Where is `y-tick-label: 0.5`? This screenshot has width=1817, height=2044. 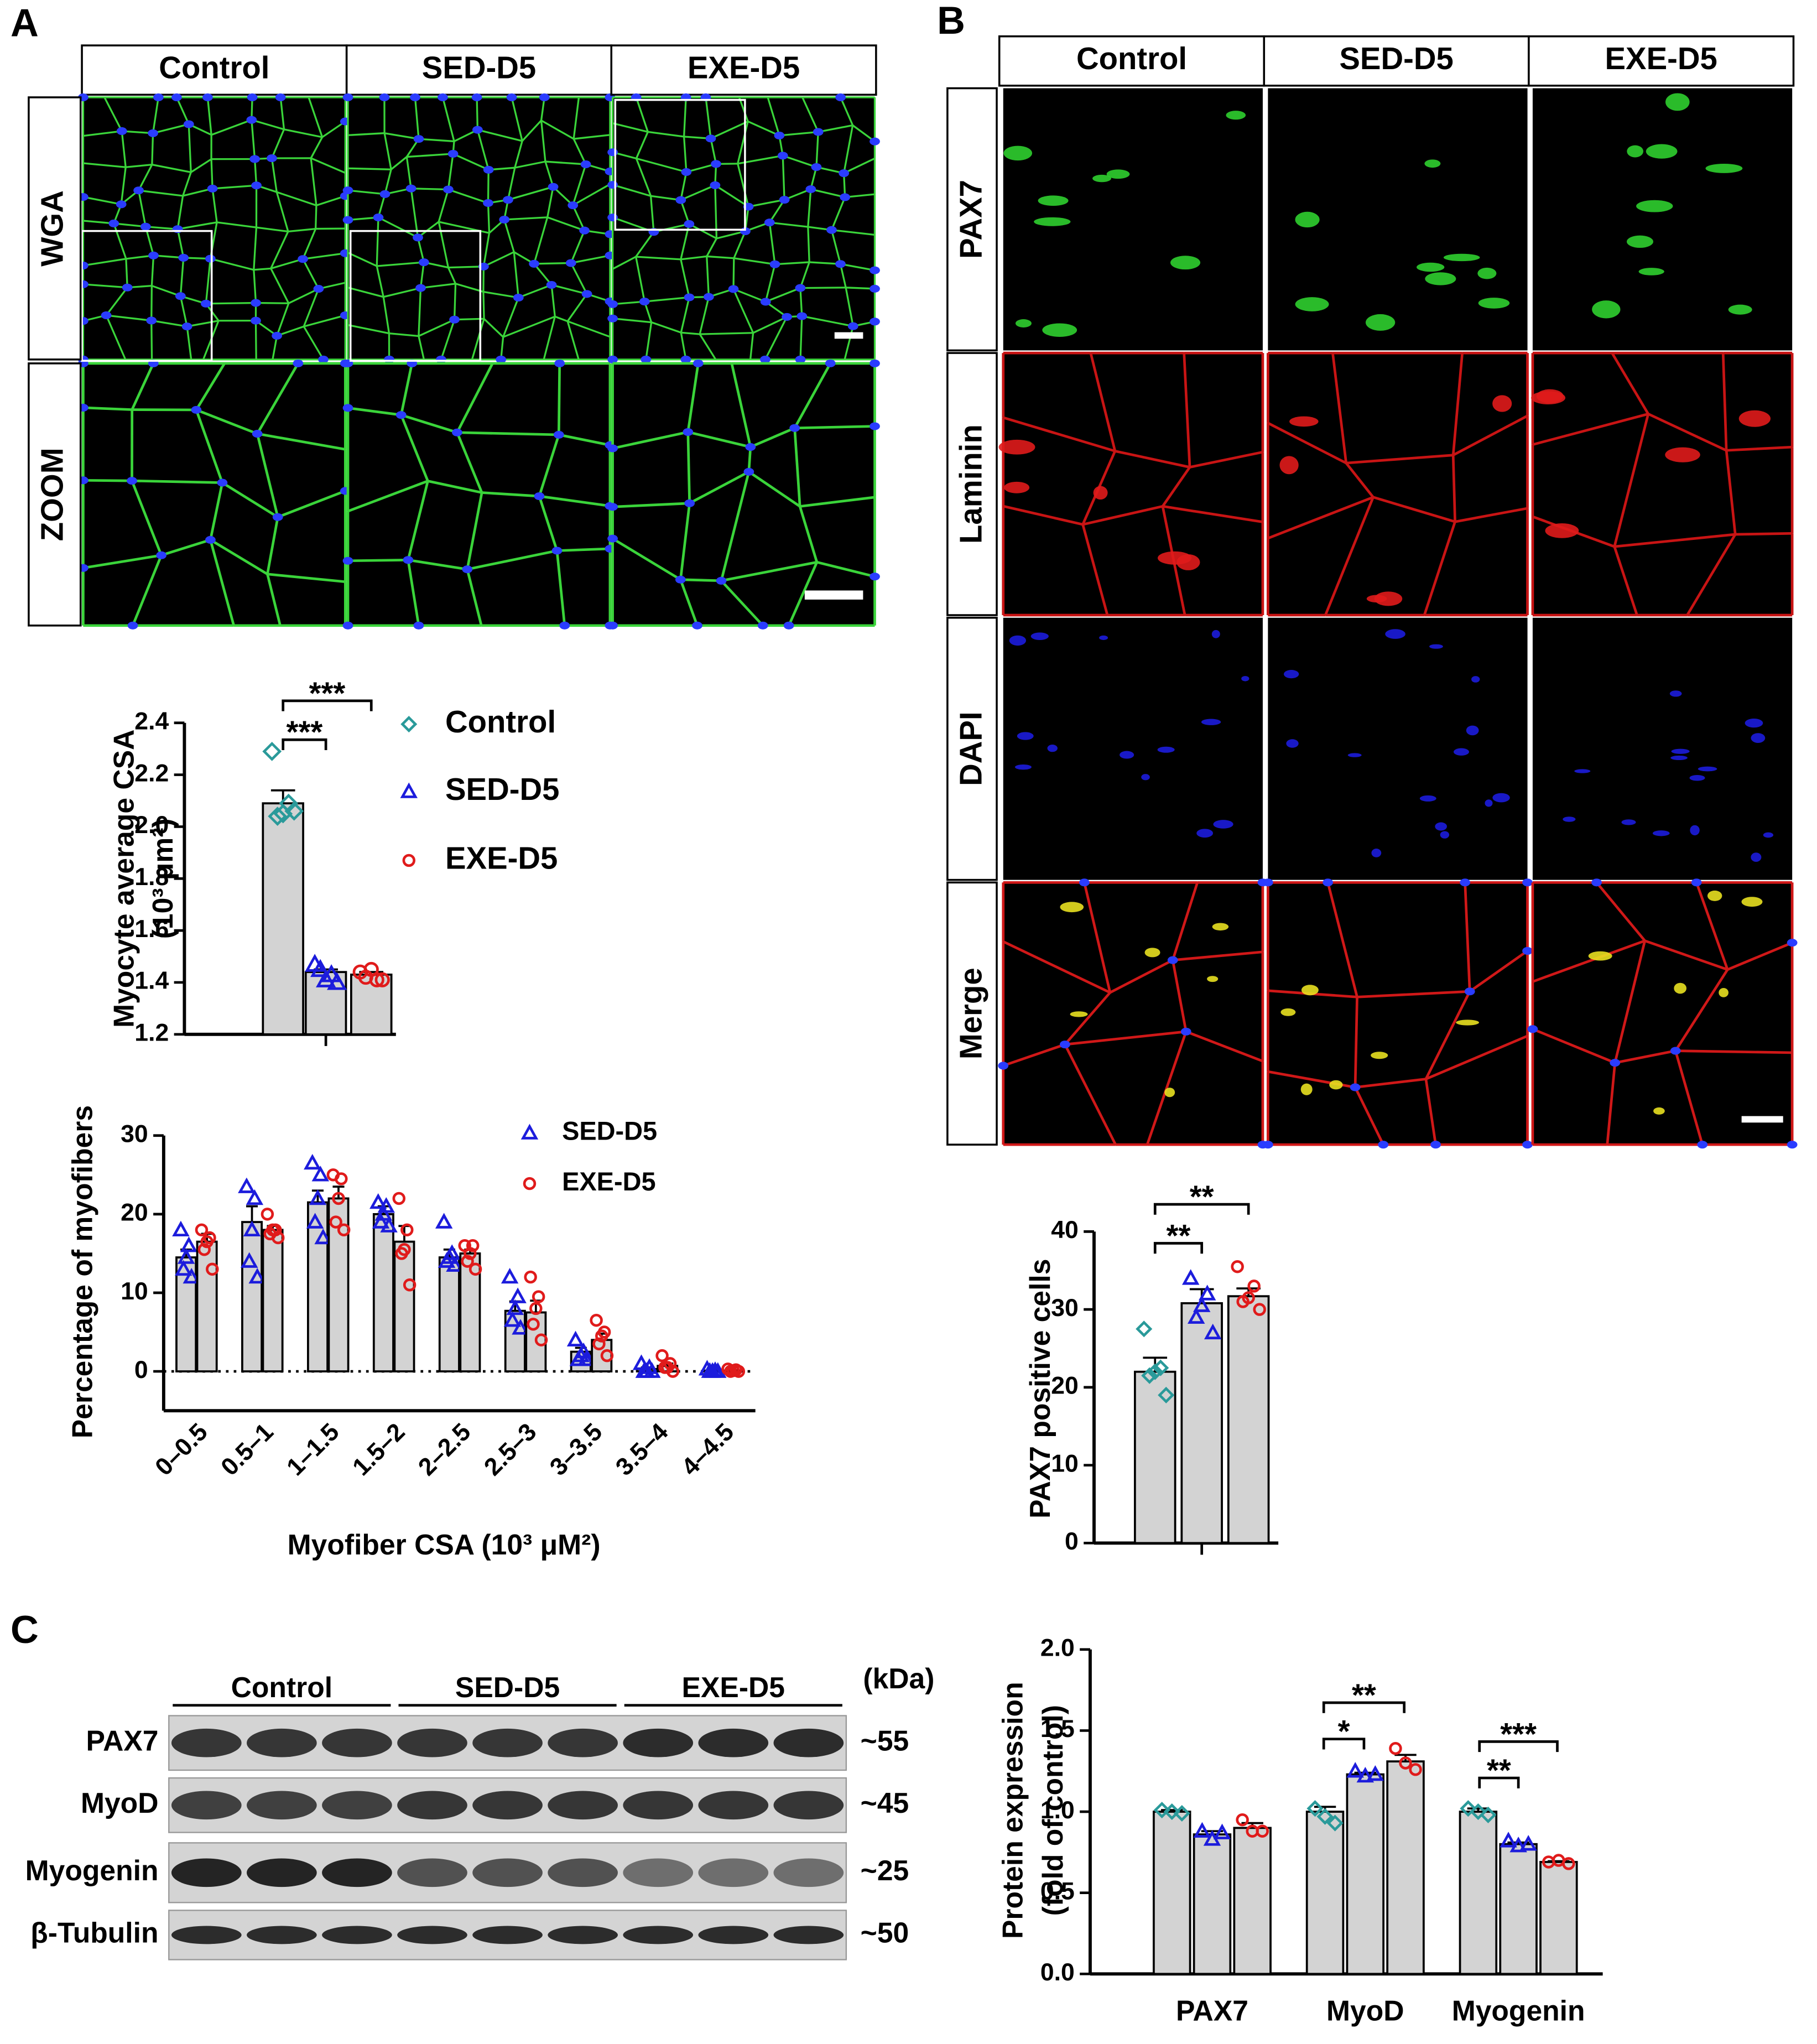
y-tick-label: 0.5 is located at coordinates (1057, 1891).